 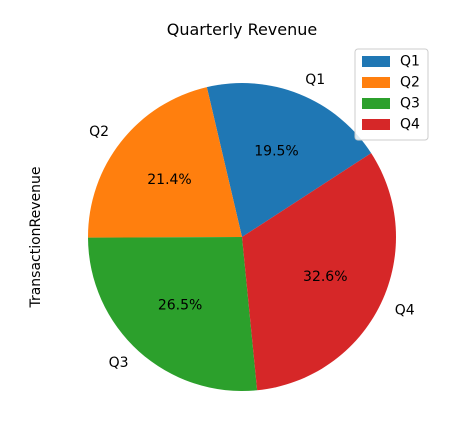 What do you see at coordinates (315, 80) in the screenshot?
I see `pie-category-label-q1: Q1` at bounding box center [315, 80].